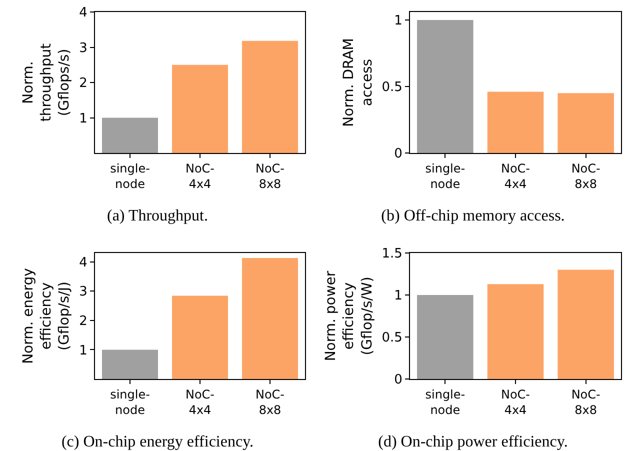 This screenshot has height=451, width=631. I want to click on text: (c) On-chip energy efficiency., so click(157, 441).